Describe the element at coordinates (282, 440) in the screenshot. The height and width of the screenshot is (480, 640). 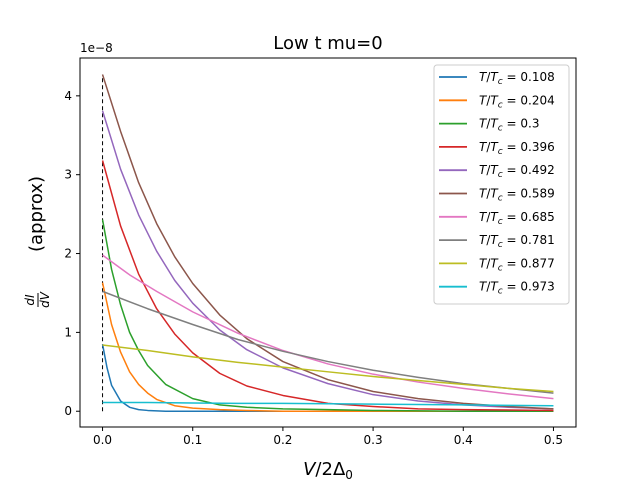
I see `x-tick-label: 0.2` at that location.